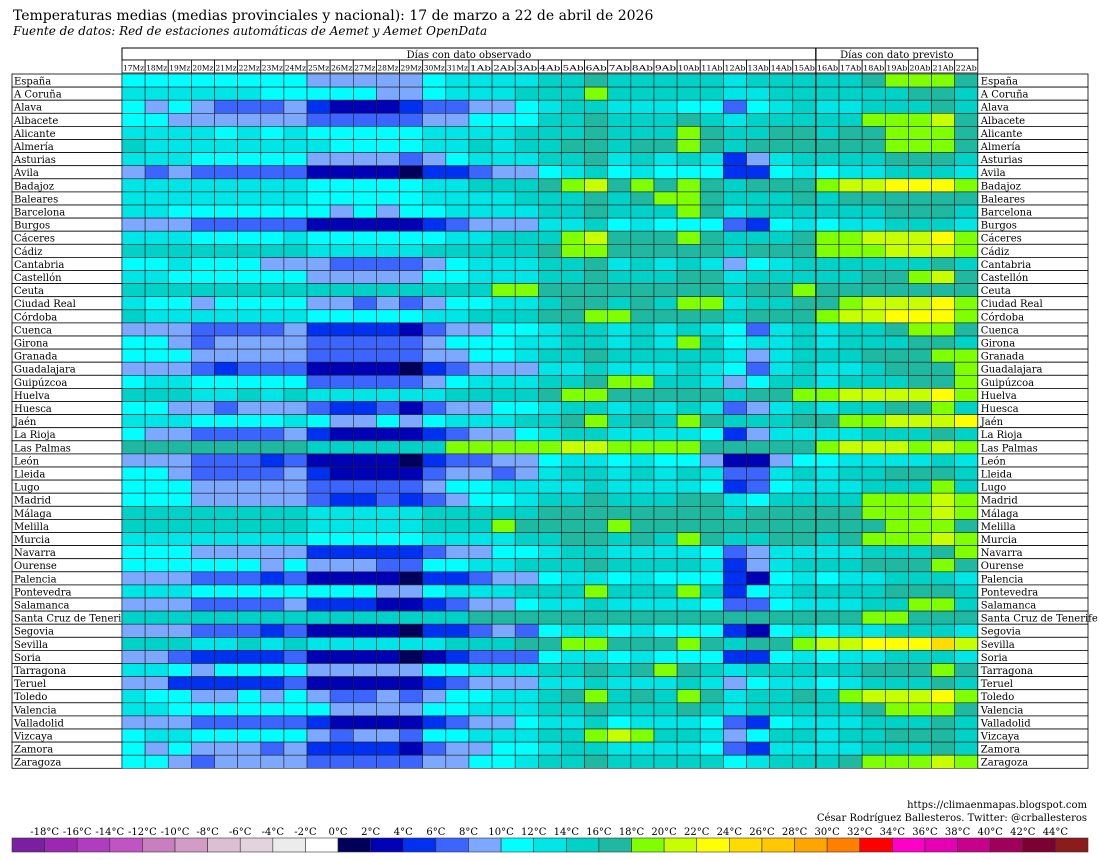 The width and height of the screenshot is (1099, 860). What do you see at coordinates (45, 304) in the screenshot?
I see `province-label-left: Ciudad Real` at bounding box center [45, 304].